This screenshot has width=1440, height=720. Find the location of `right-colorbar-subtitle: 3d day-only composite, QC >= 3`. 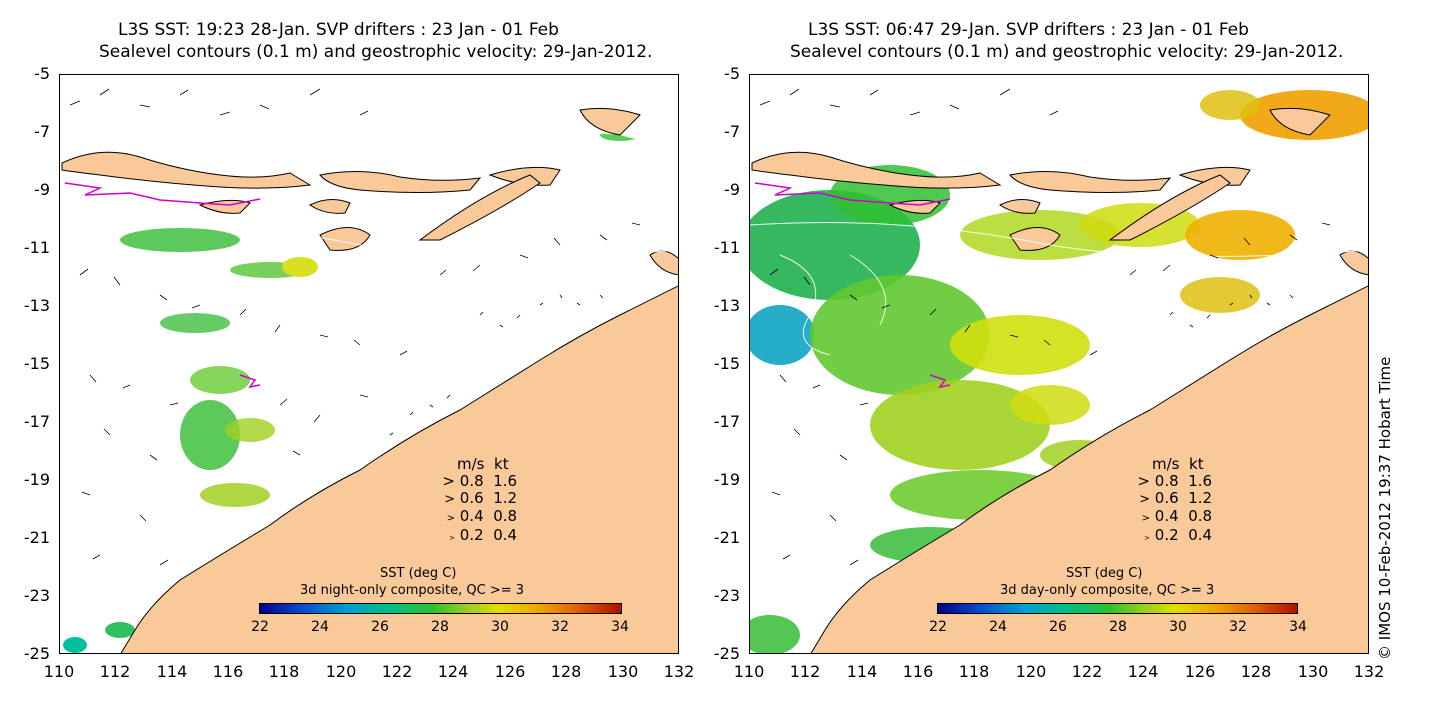

right-colorbar-subtitle: 3d day-only composite, QC >= 3 is located at coordinates (1107, 590).